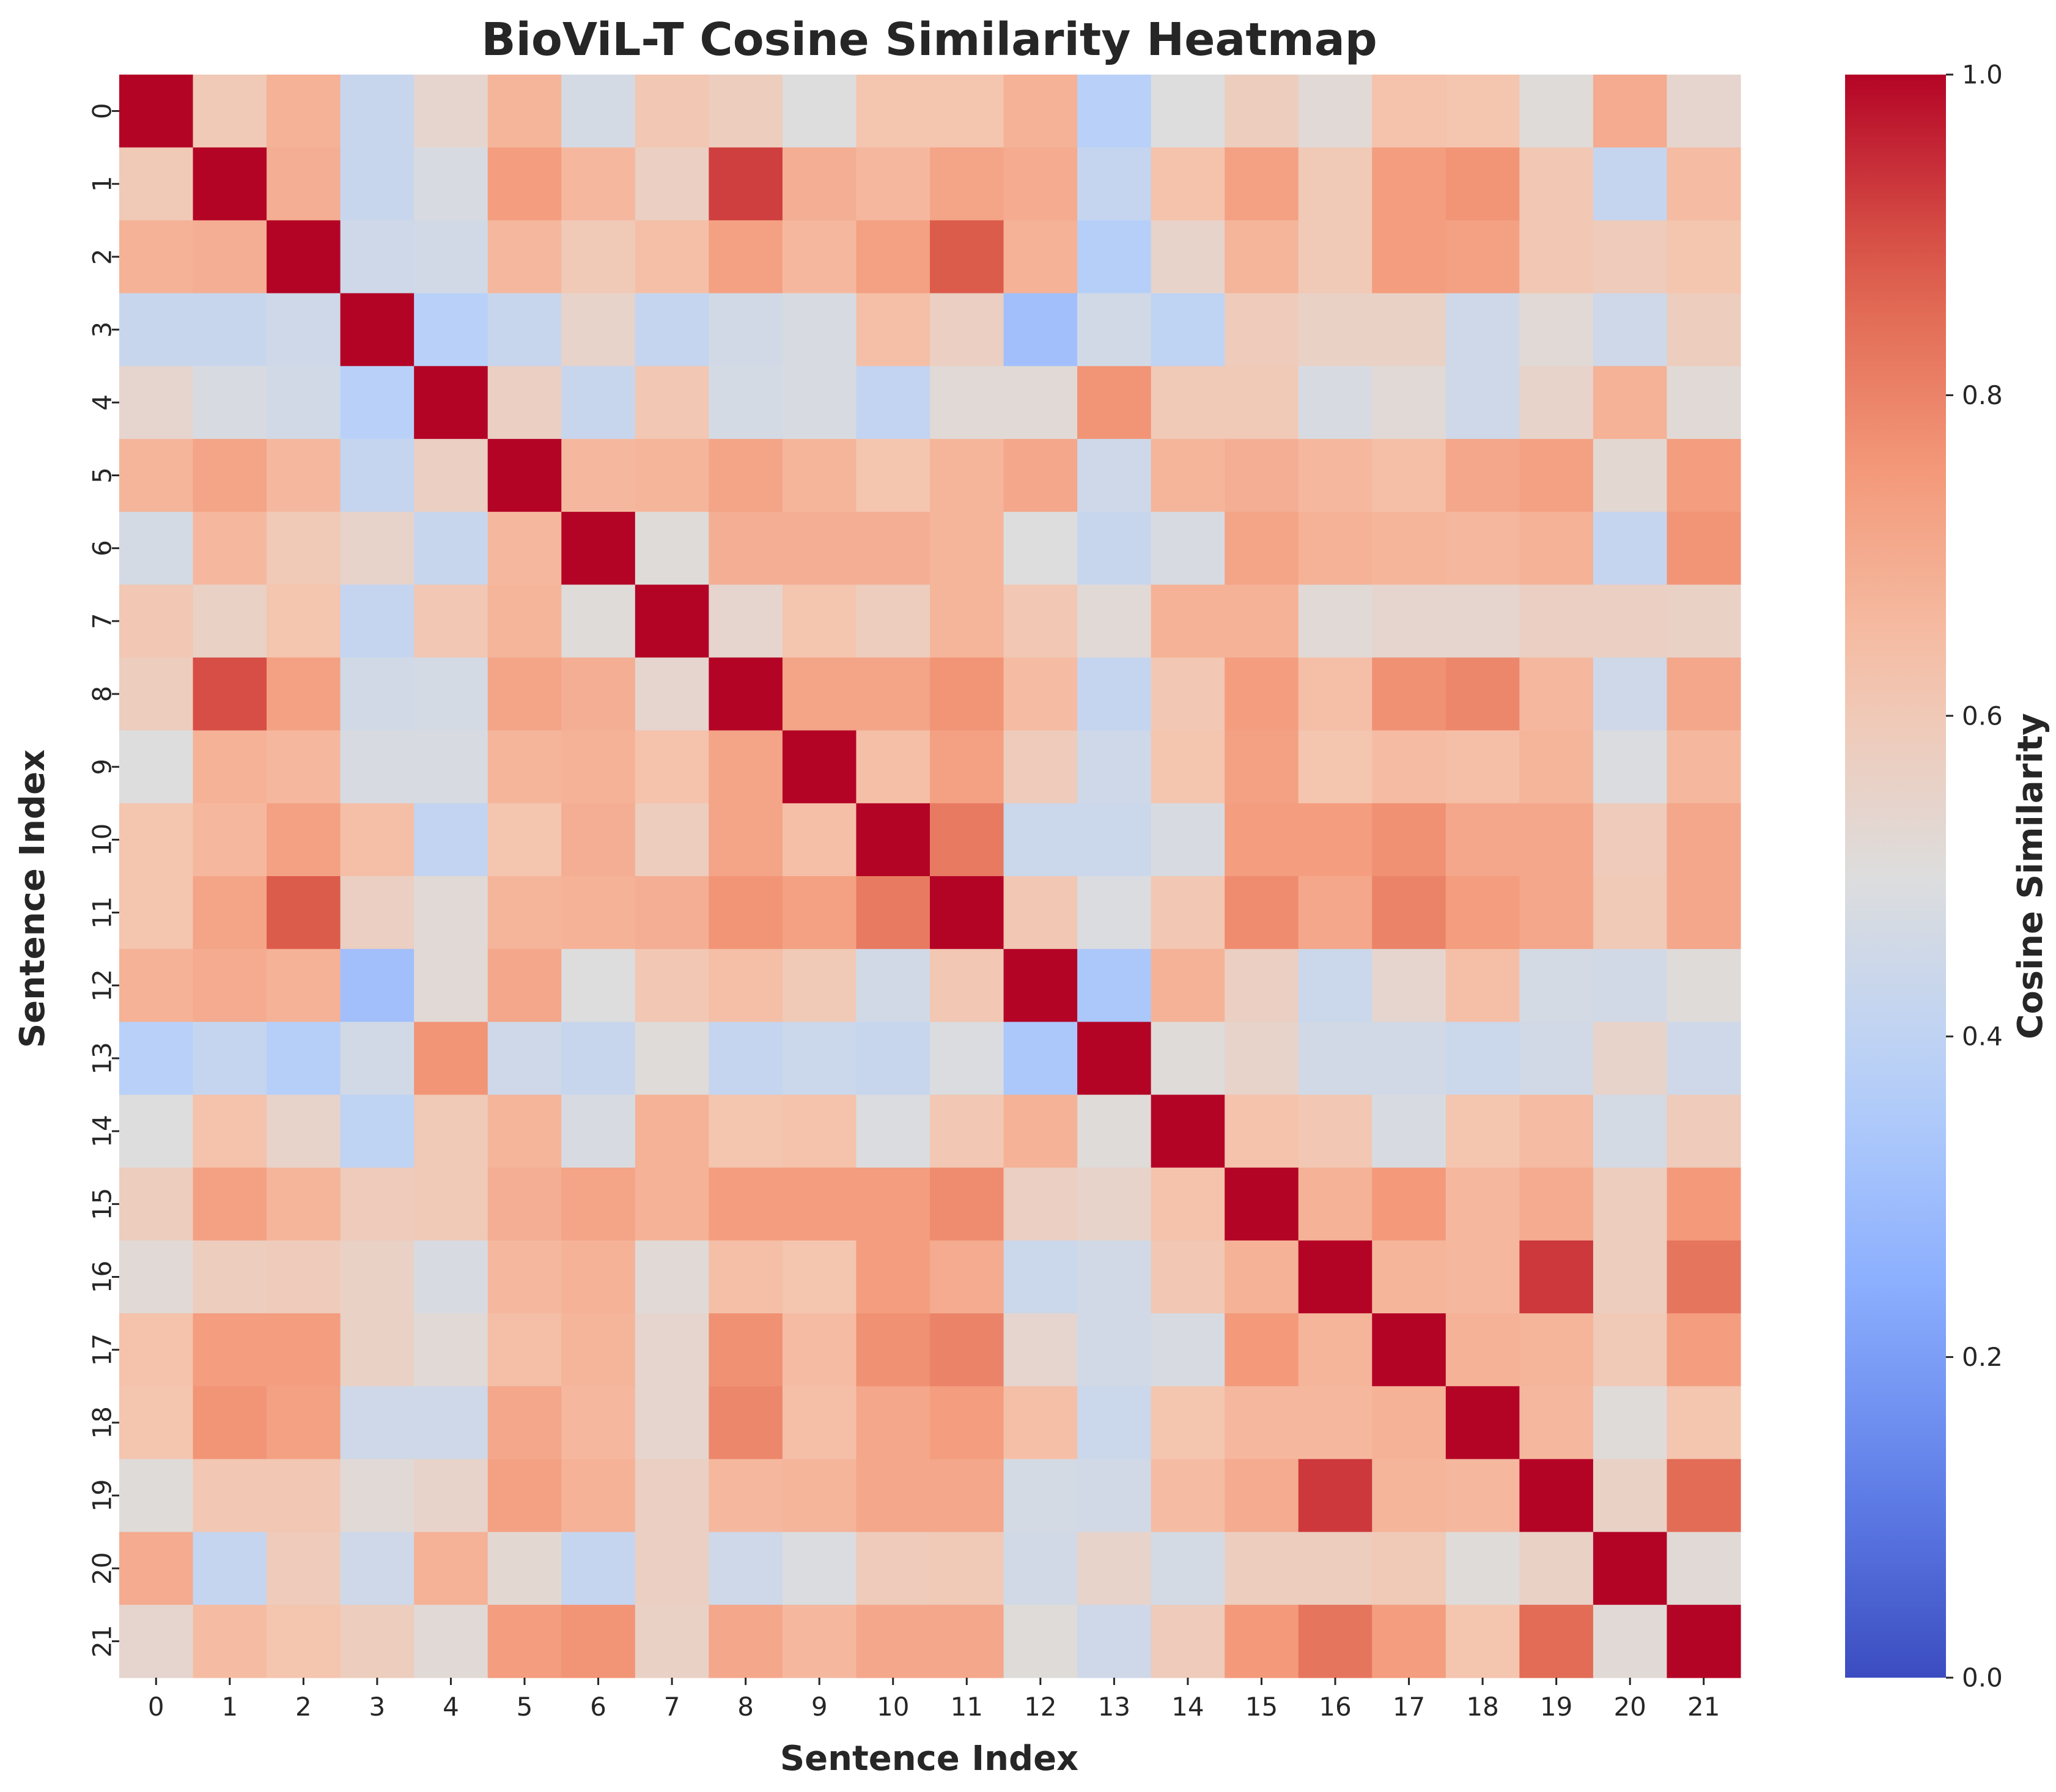  Describe the element at coordinates (1982, 1678) in the screenshot. I see `colorbar-tick-label: 0.0` at that location.